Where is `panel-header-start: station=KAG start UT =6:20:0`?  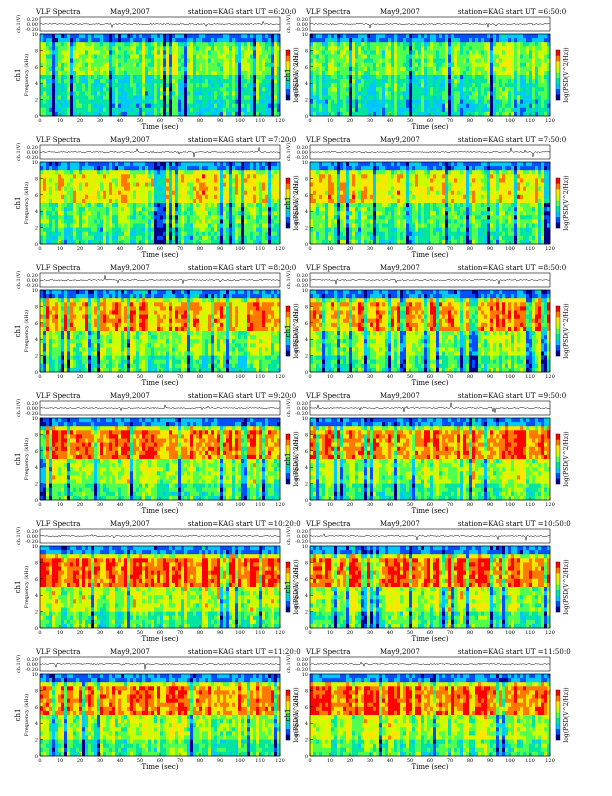
panel-header-start: station=KAG start UT =6:20:0 is located at coordinates (242, 12).